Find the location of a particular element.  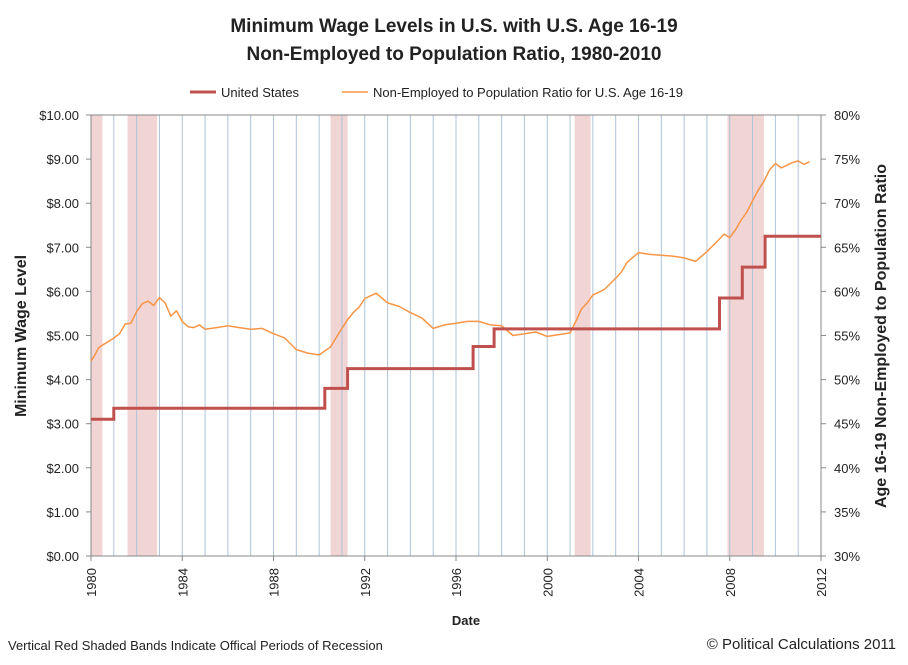

left-tick-label: $1.00 is located at coordinates (62, 512).